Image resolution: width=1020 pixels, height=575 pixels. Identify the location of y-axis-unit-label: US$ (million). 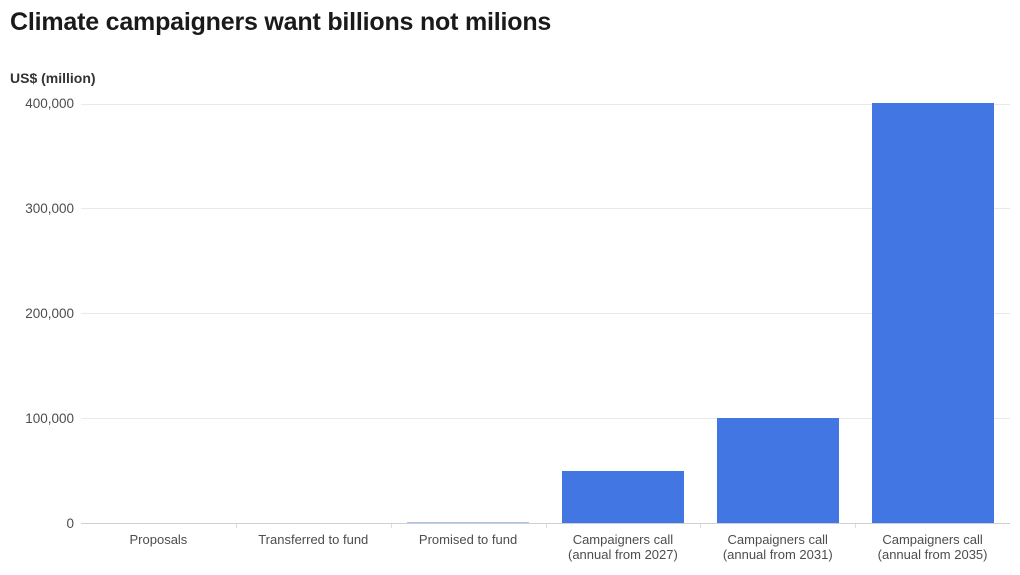
(53, 78).